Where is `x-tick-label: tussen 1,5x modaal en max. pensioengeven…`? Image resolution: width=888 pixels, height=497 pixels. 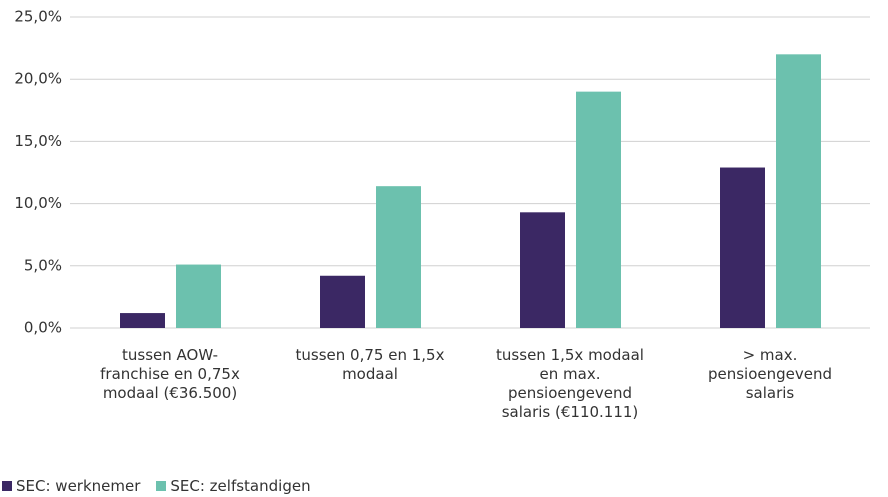 x-tick-label: tussen 1,5x modaal en max. pensioengeven… is located at coordinates (570, 383).